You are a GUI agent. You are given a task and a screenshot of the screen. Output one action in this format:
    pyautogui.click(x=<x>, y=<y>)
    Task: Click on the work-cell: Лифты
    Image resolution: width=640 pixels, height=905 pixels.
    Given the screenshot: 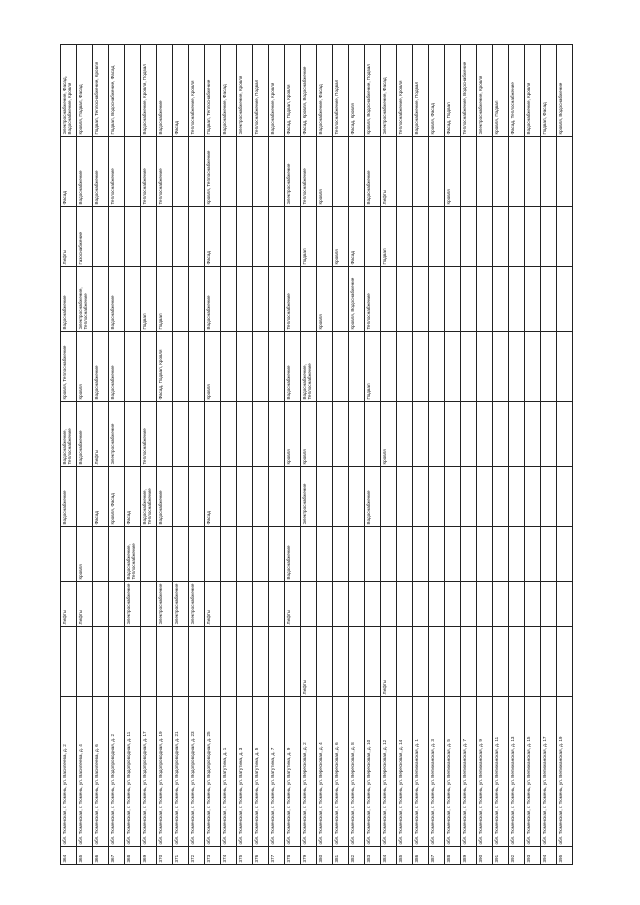 What is the action you would take?
    pyautogui.click(x=212, y=604)
    